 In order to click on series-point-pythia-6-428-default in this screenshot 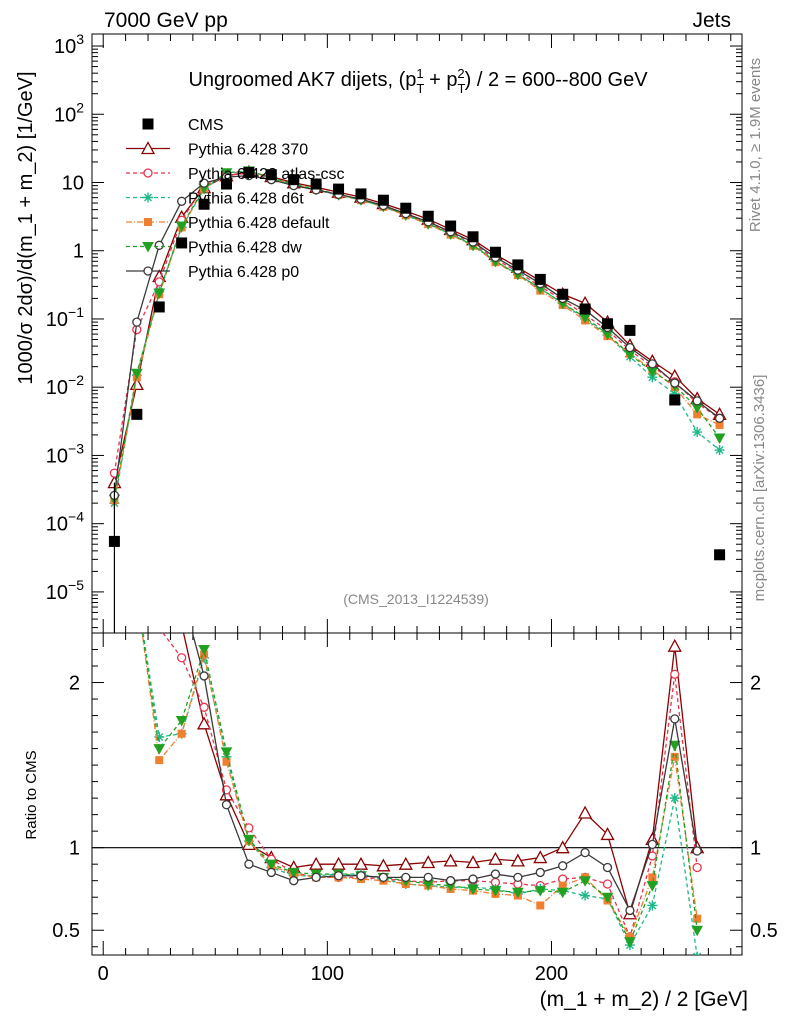, I will do `click(697, 414)`.